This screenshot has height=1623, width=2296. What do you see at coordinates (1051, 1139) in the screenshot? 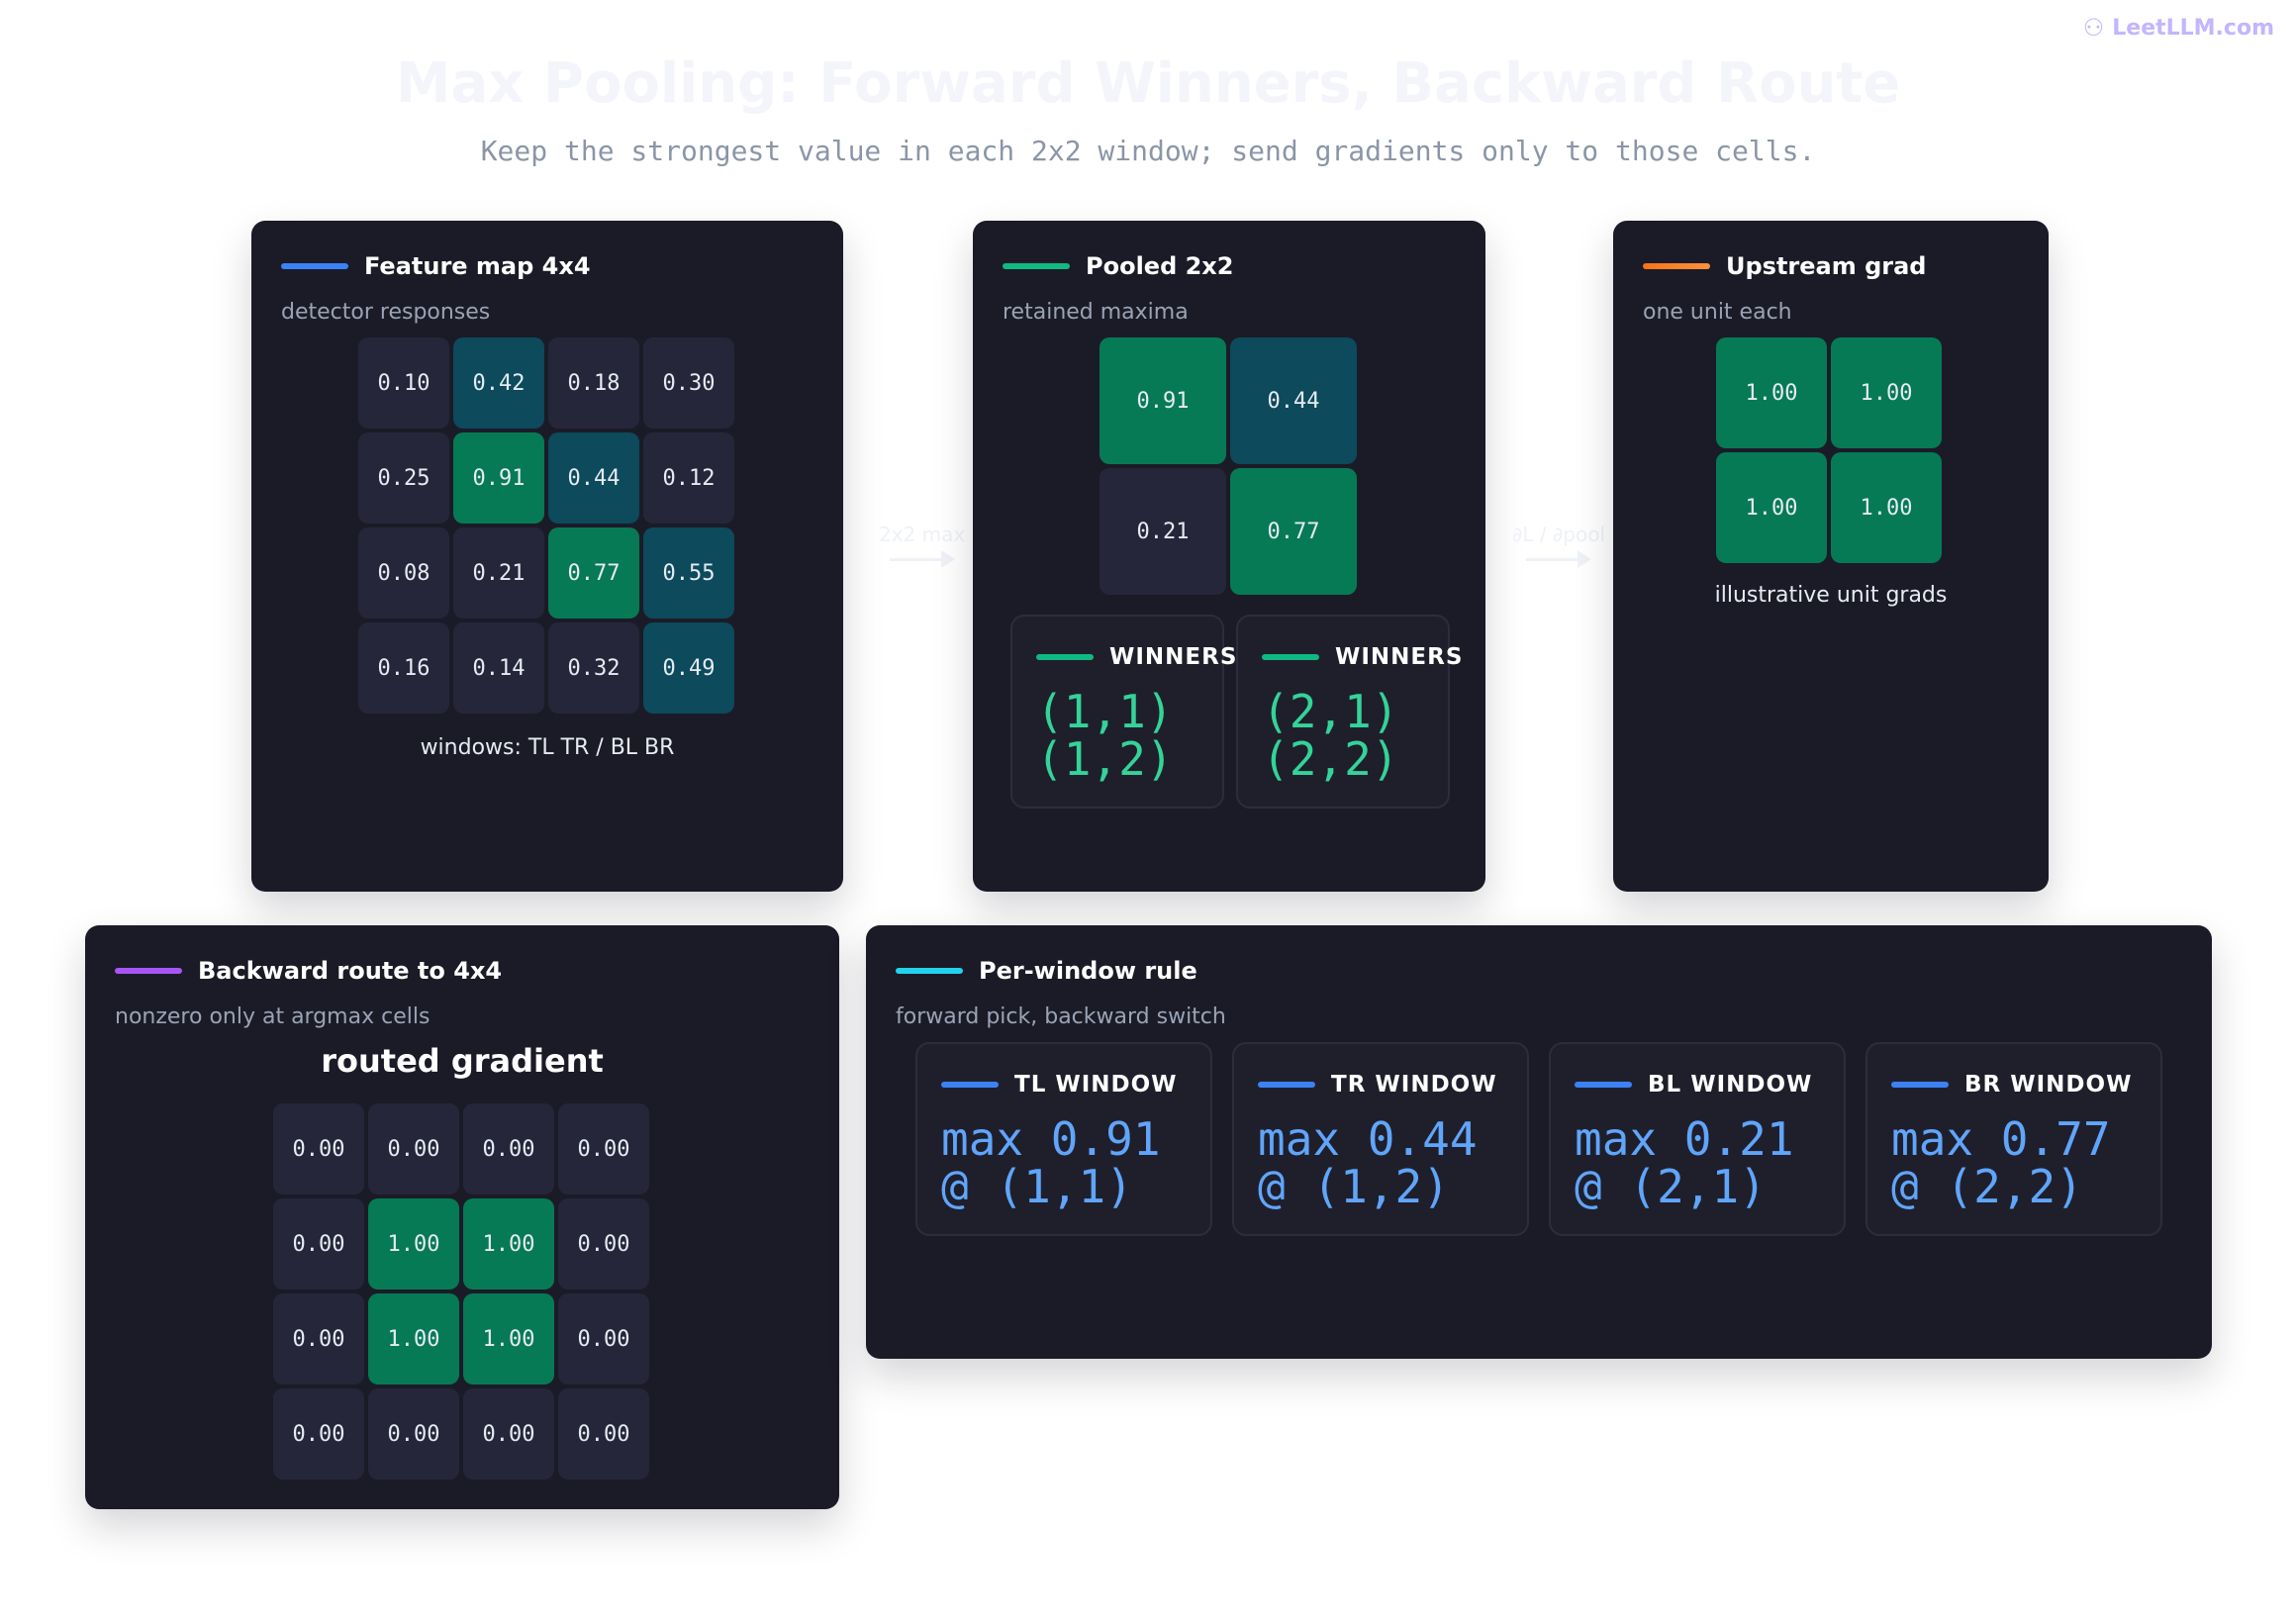
I see `window-max: max 0.91` at bounding box center [1051, 1139].